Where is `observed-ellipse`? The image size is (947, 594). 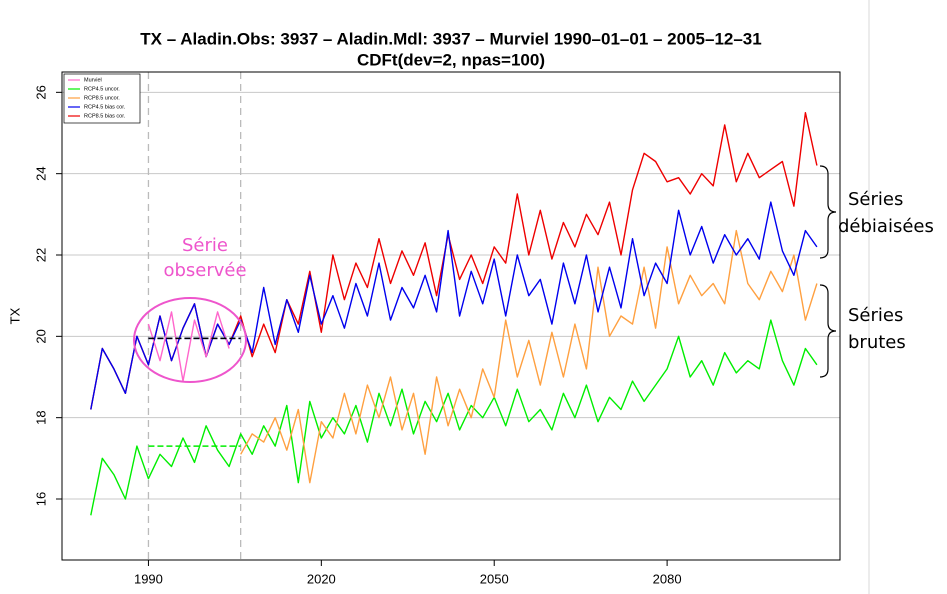
observed-ellipse is located at coordinates (190, 340).